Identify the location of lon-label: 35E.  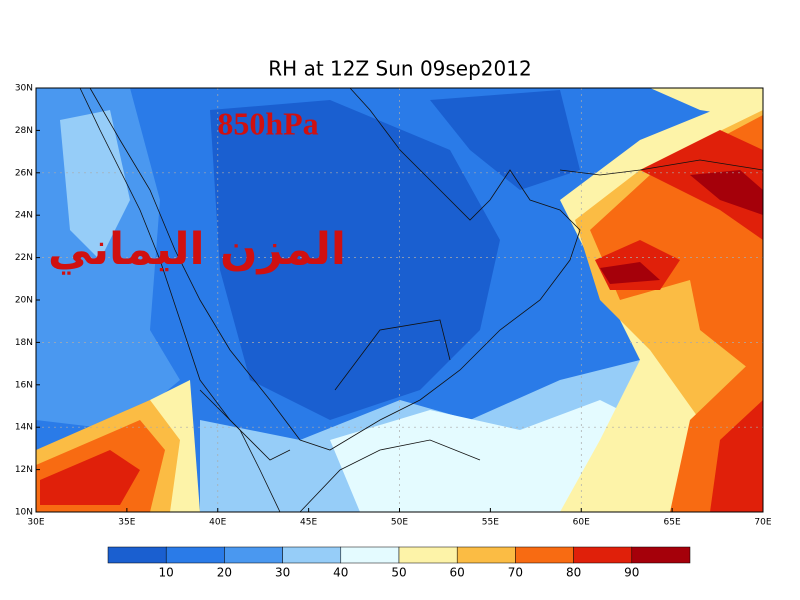
(126, 523).